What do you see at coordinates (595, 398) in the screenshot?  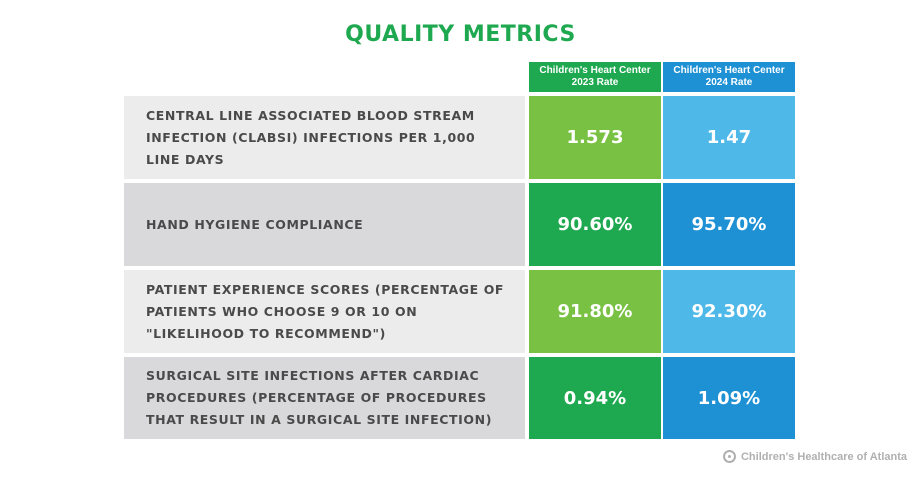 I see `cell-surgical-site-2023: 0.94%` at bounding box center [595, 398].